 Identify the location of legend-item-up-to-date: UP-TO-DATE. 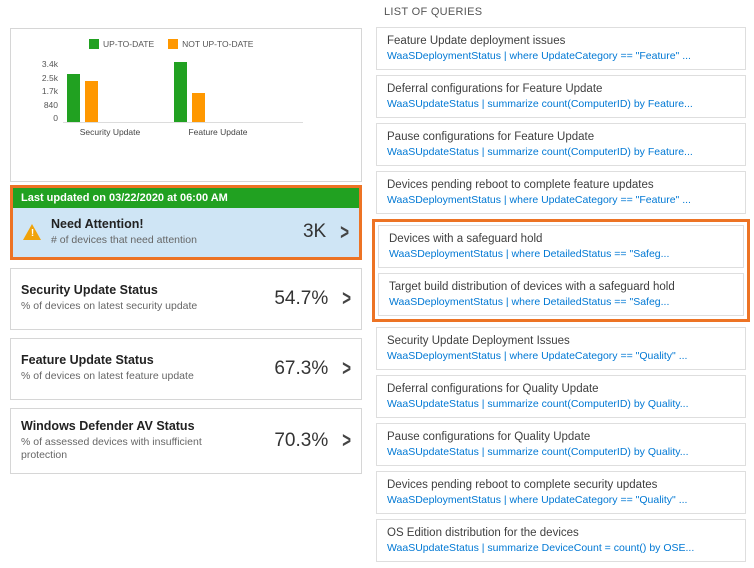
(121, 44).